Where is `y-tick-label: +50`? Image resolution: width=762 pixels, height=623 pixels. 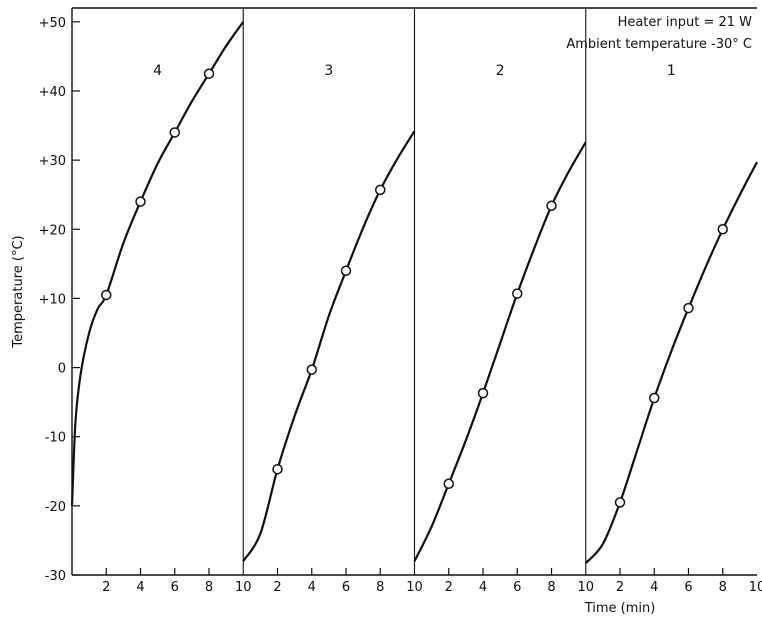
y-tick-label: +50 is located at coordinates (52, 23).